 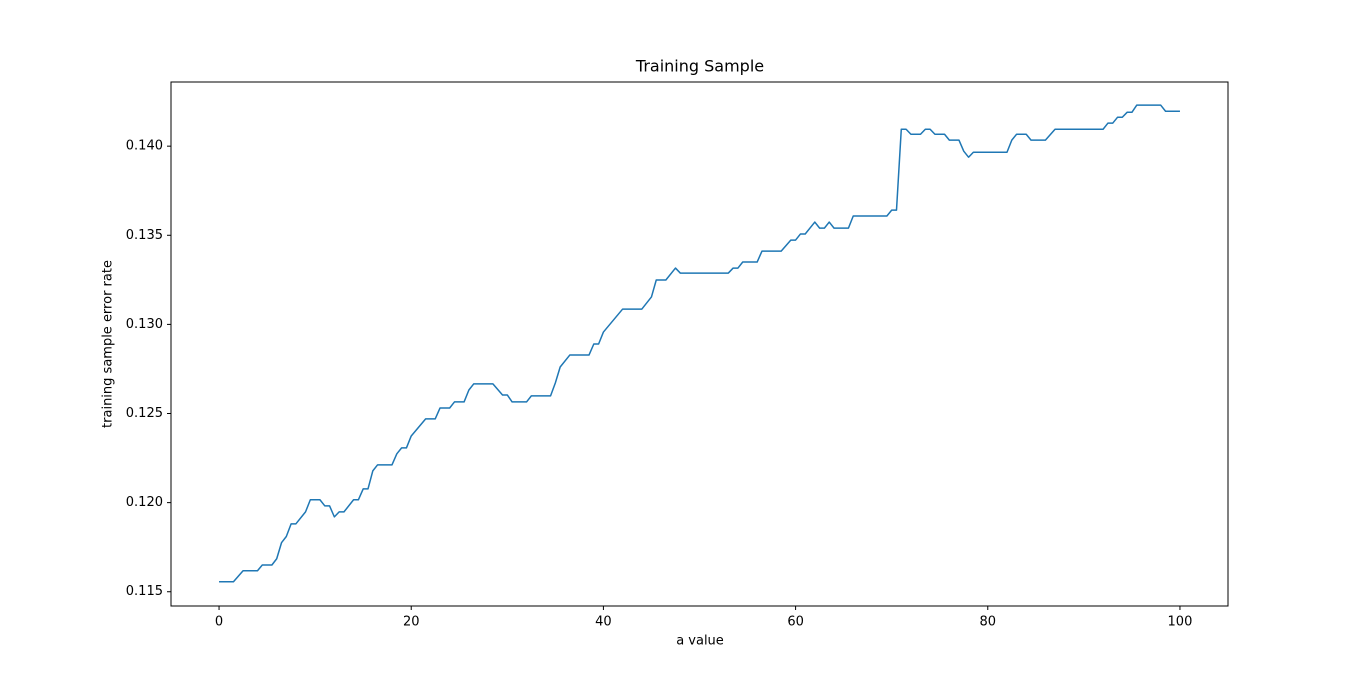 I want to click on y-tick-label: 0.115, so click(x=144, y=591).